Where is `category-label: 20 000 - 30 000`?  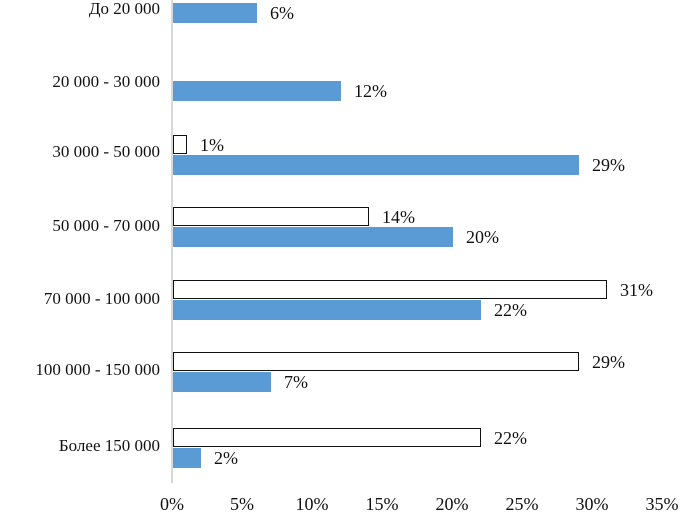 category-label: 20 000 - 30 000 is located at coordinates (106, 81).